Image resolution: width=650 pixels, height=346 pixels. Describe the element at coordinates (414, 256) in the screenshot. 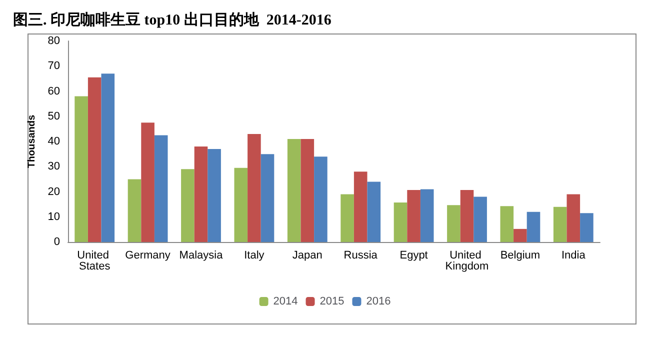

I see `x-tick-label: Egypt` at that location.